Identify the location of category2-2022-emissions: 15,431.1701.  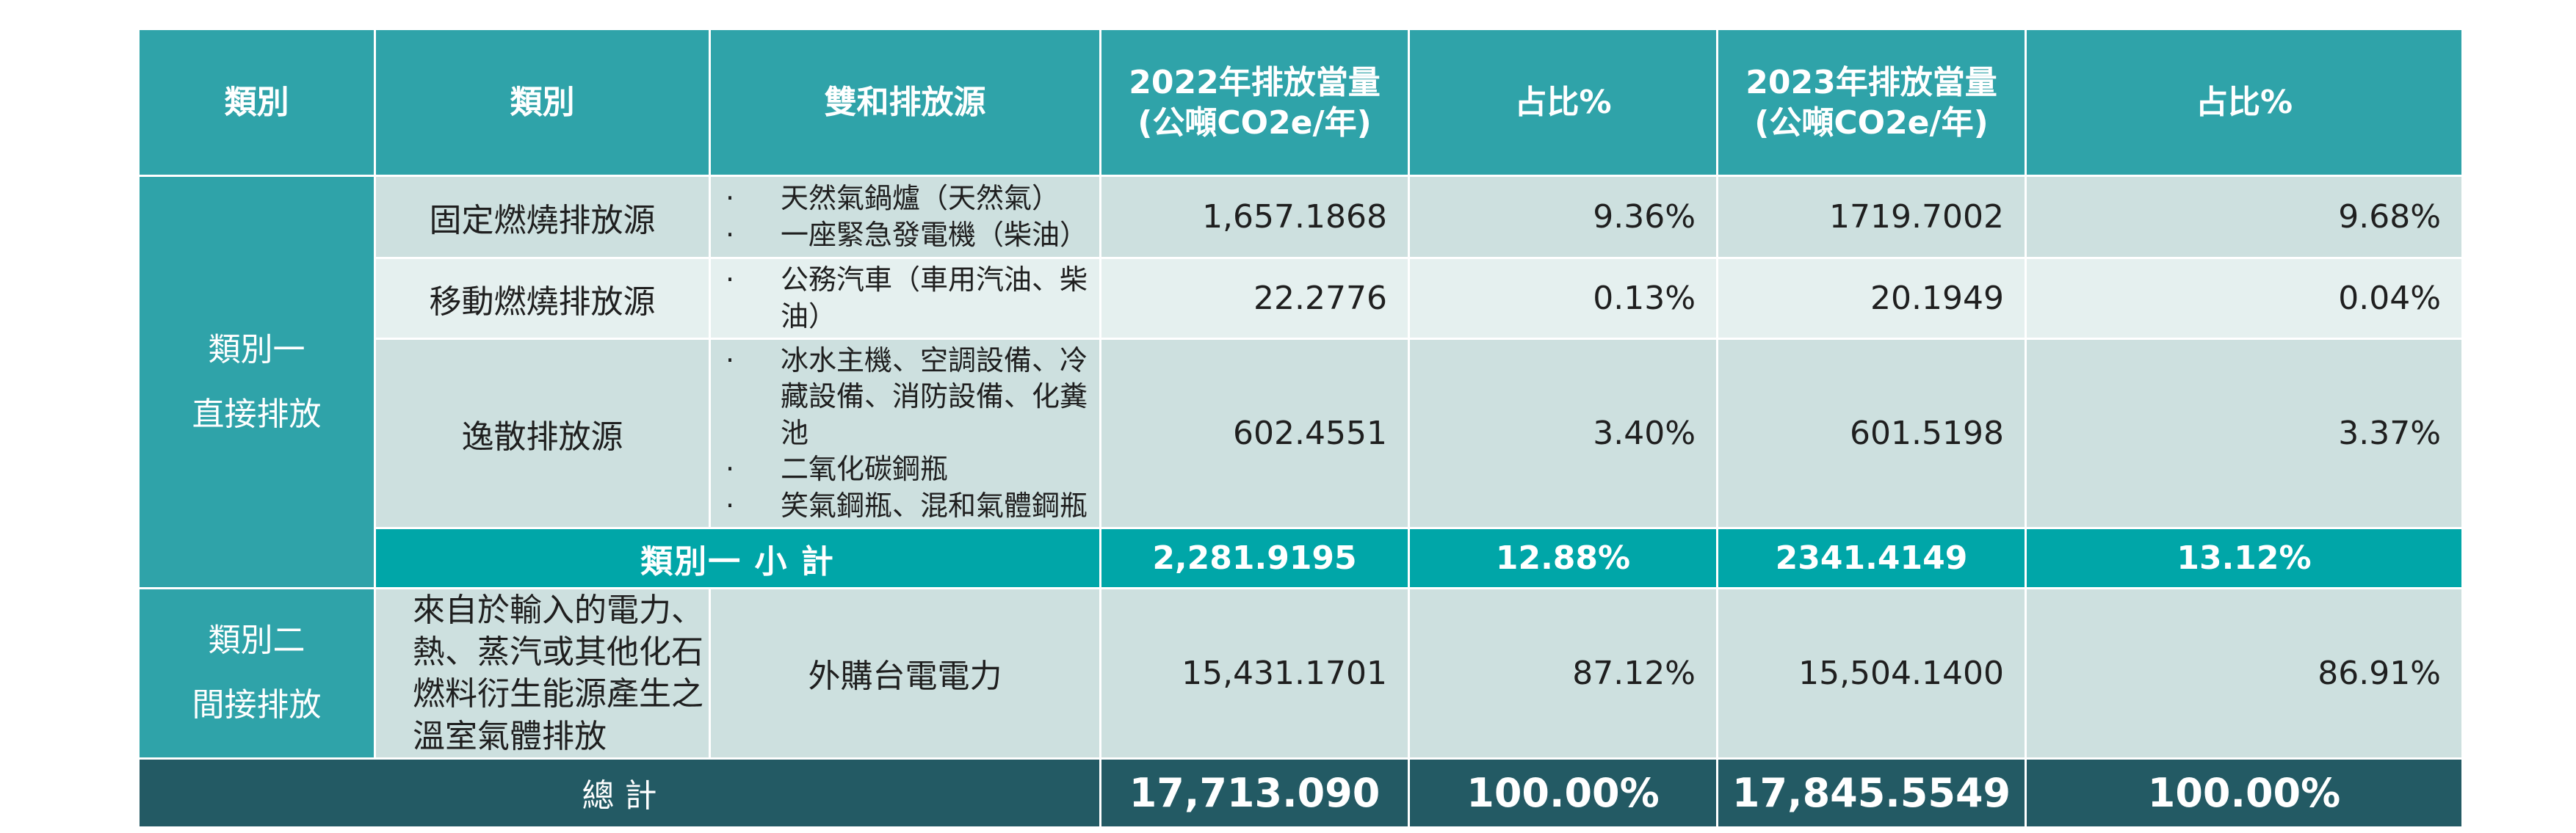
(1254, 673).